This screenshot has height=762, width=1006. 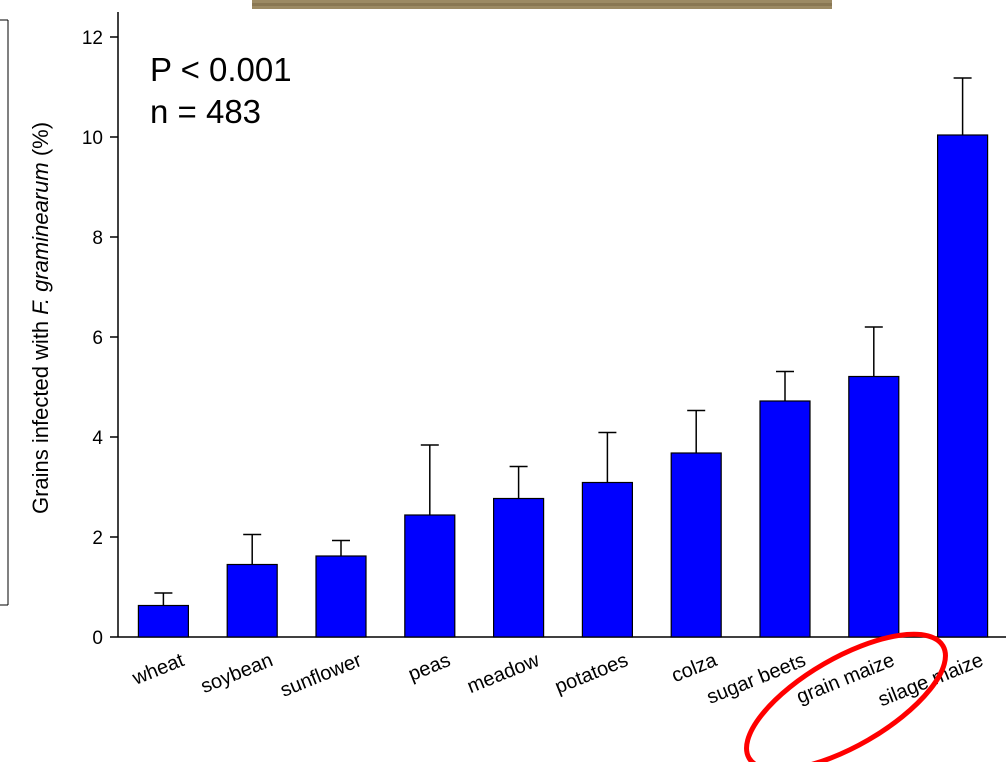 What do you see at coordinates (97, 338) in the screenshot?
I see `y-tick-label: 6` at bounding box center [97, 338].